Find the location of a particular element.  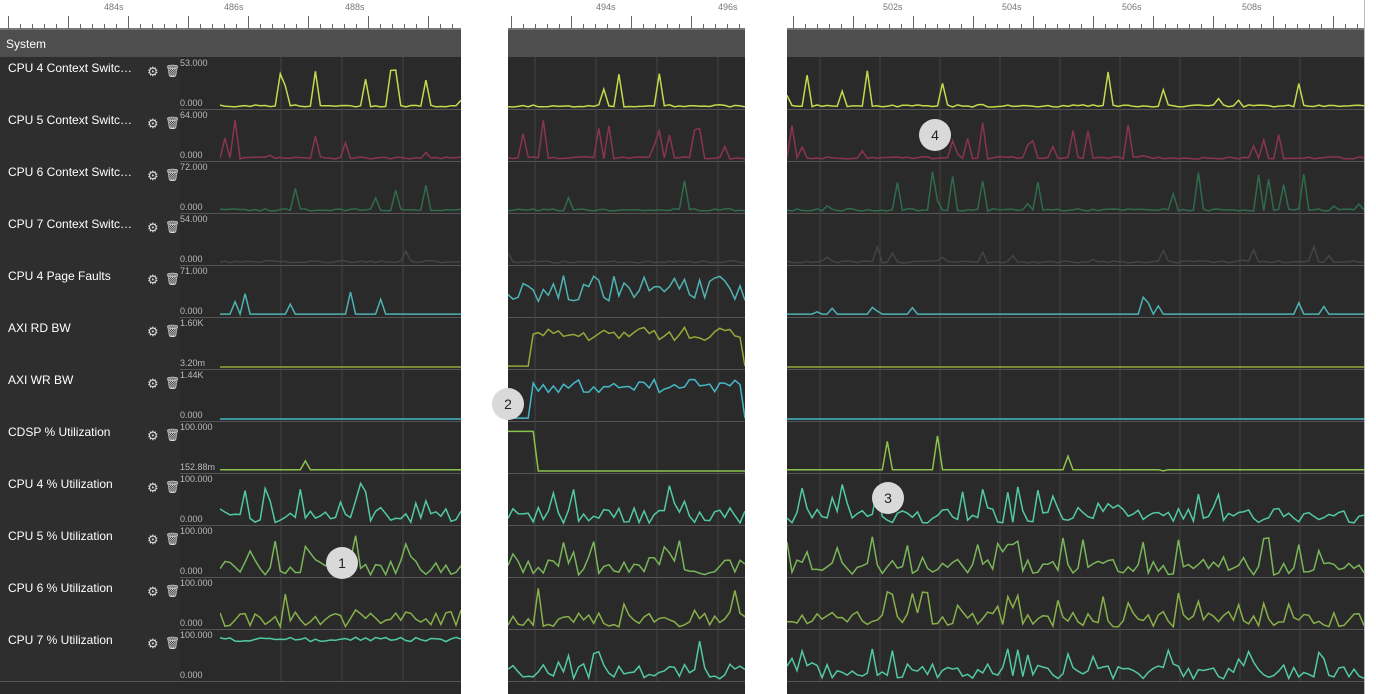

track-label-cell: CPU 7 % Utilization ⚙ 🗑 is located at coordinates (90, 655).